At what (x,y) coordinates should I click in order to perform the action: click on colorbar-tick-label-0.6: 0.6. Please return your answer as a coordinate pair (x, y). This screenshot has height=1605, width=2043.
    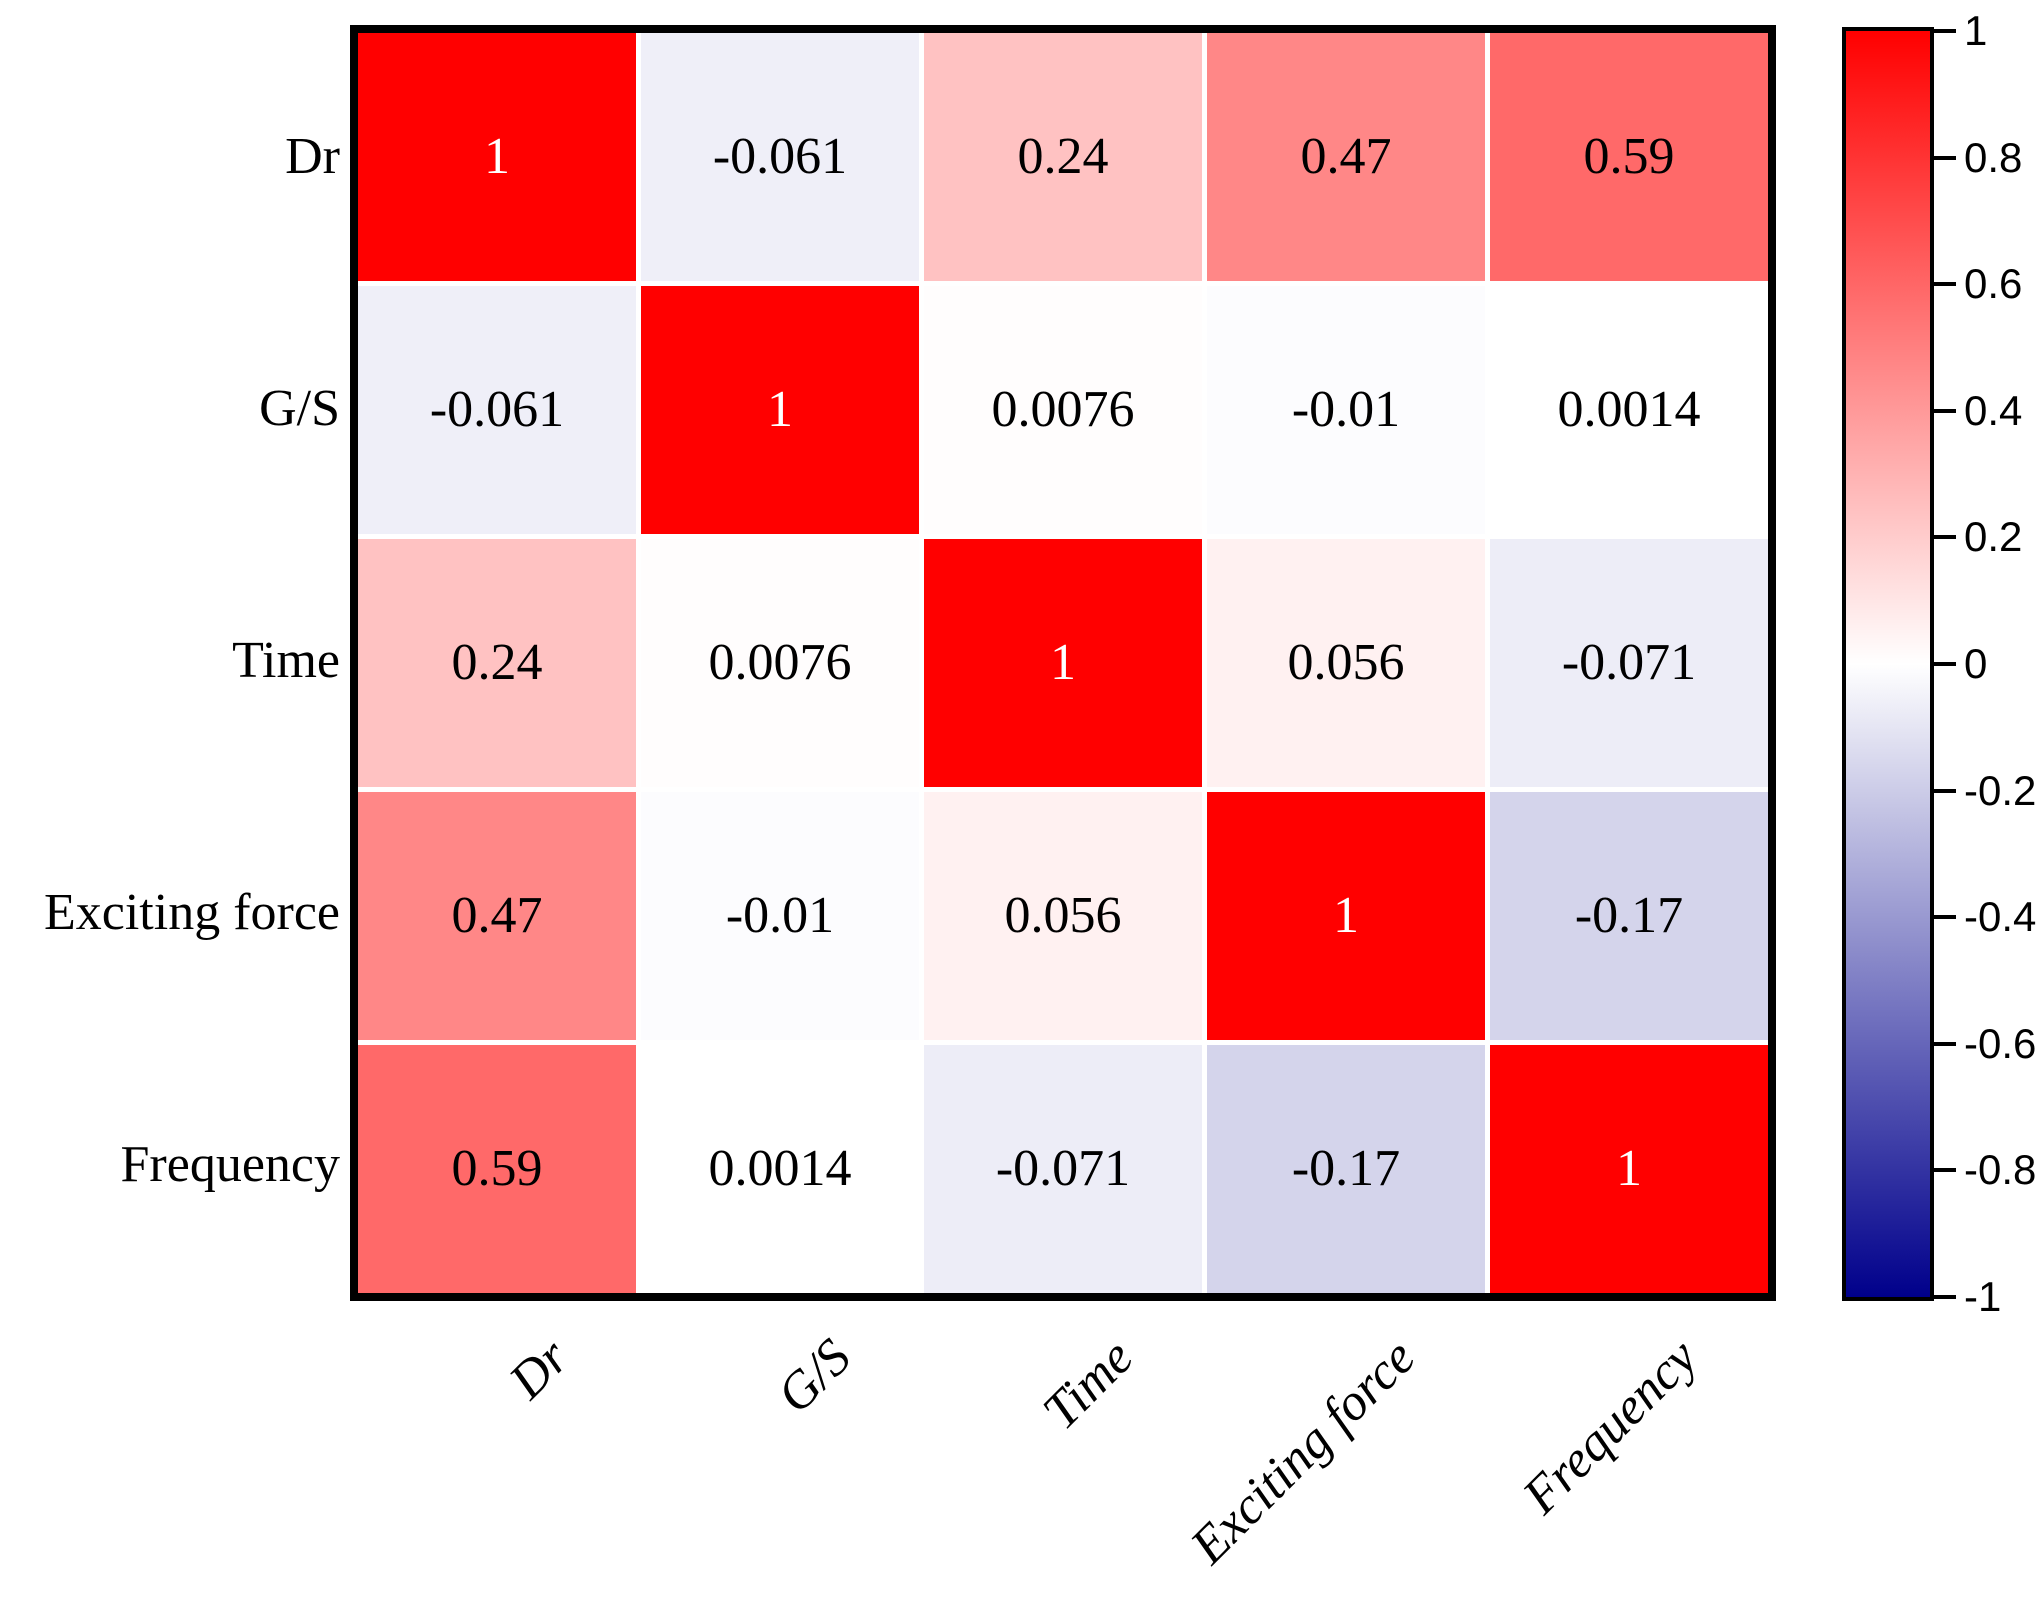
    Looking at the image, I should click on (1993, 284).